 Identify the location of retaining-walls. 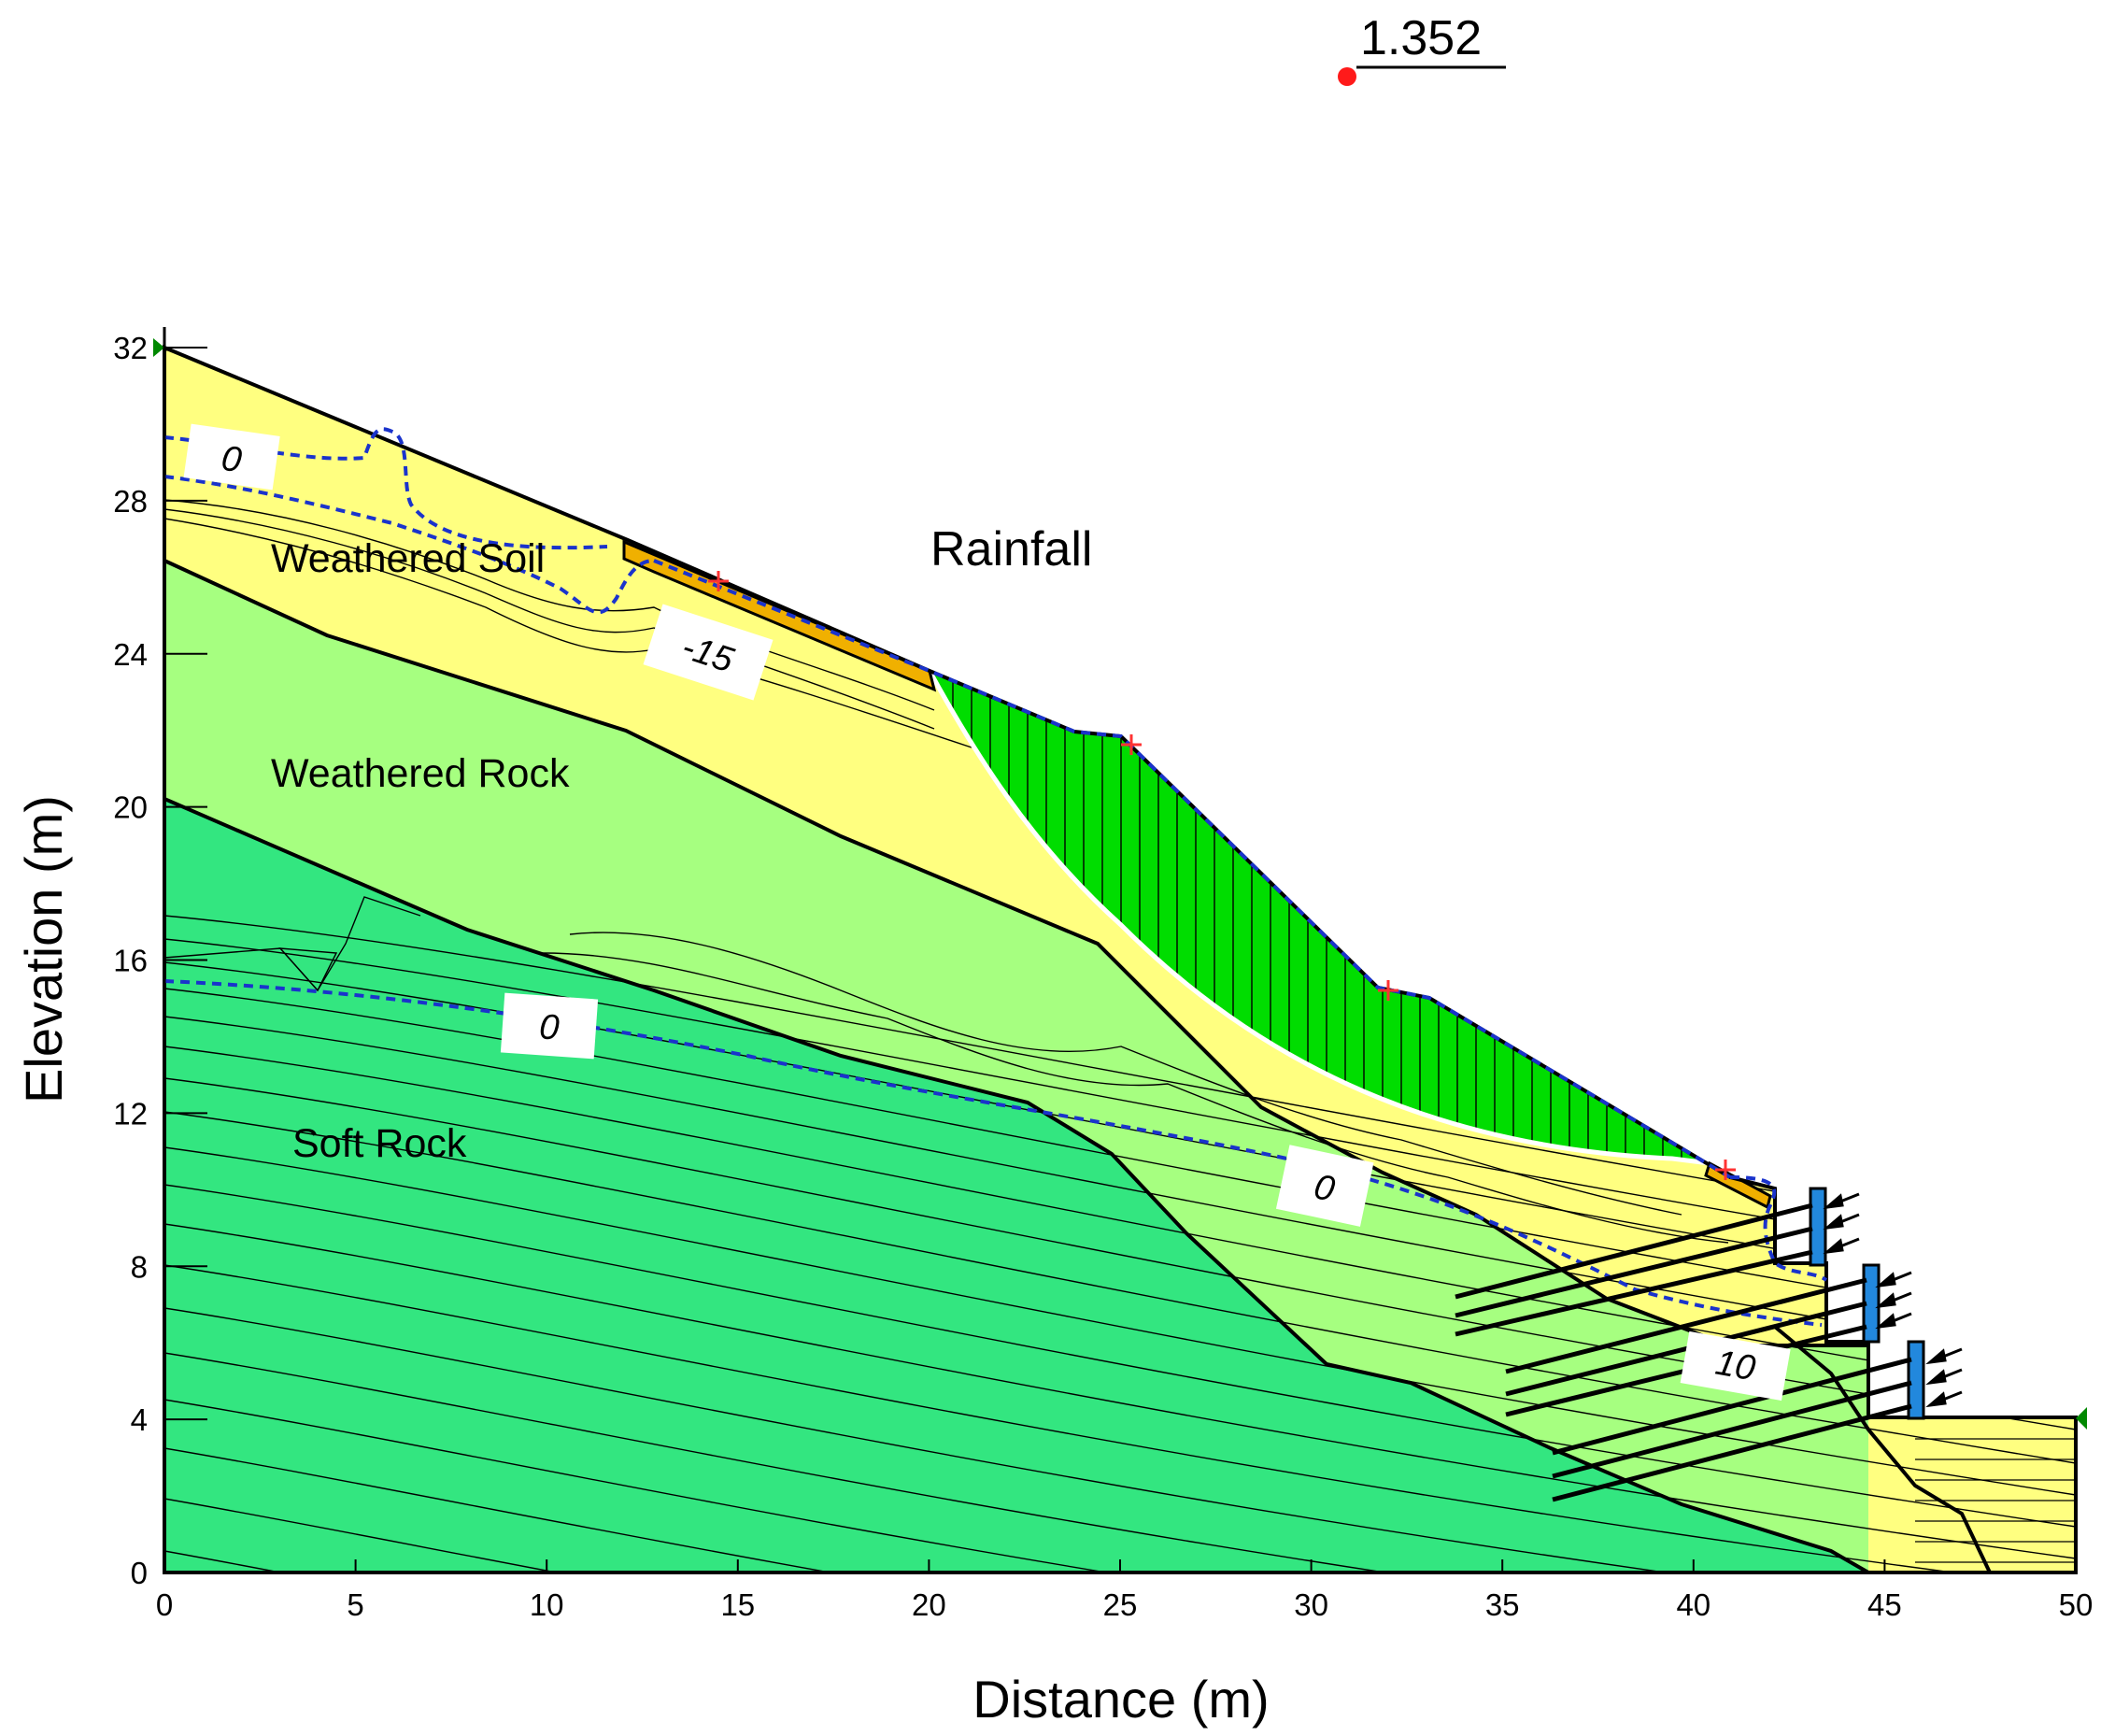
(1867, 1303).